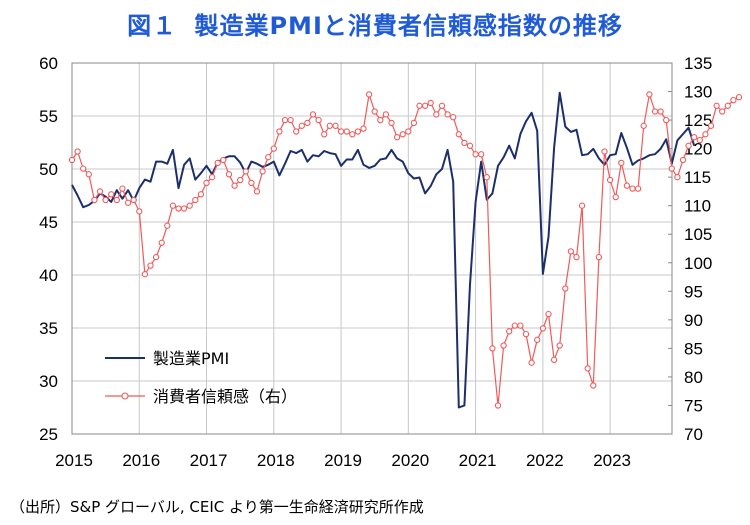 The height and width of the screenshot is (525, 750). Describe the element at coordinates (141, 460) in the screenshot. I see `x-tick-label: 2016` at that location.